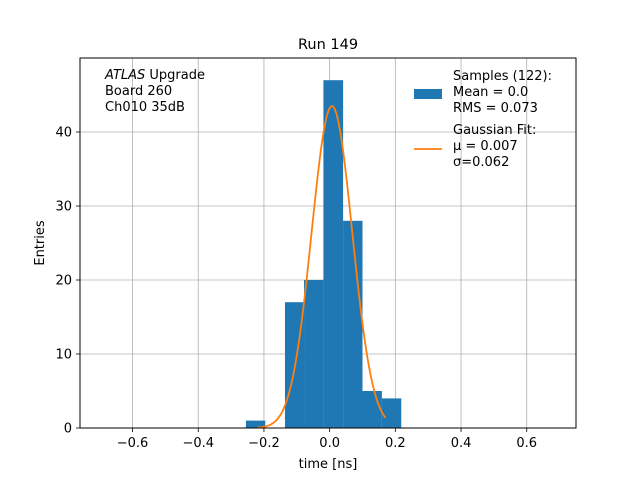 The width and height of the screenshot is (640, 480). I want to click on gaussian-fit, so click(322, 267).